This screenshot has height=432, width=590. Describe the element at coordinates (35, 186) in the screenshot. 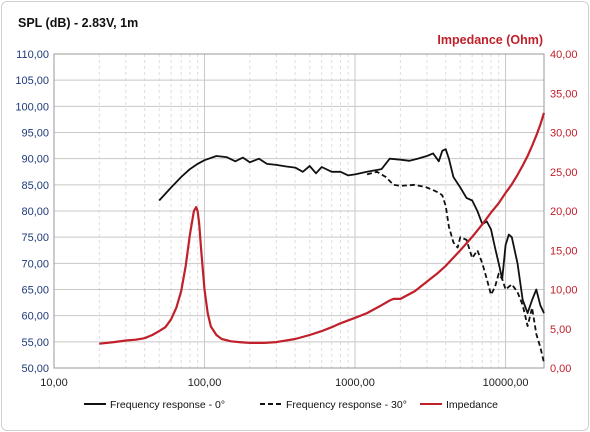

I see `y-left-tick-label: 85,00` at that location.